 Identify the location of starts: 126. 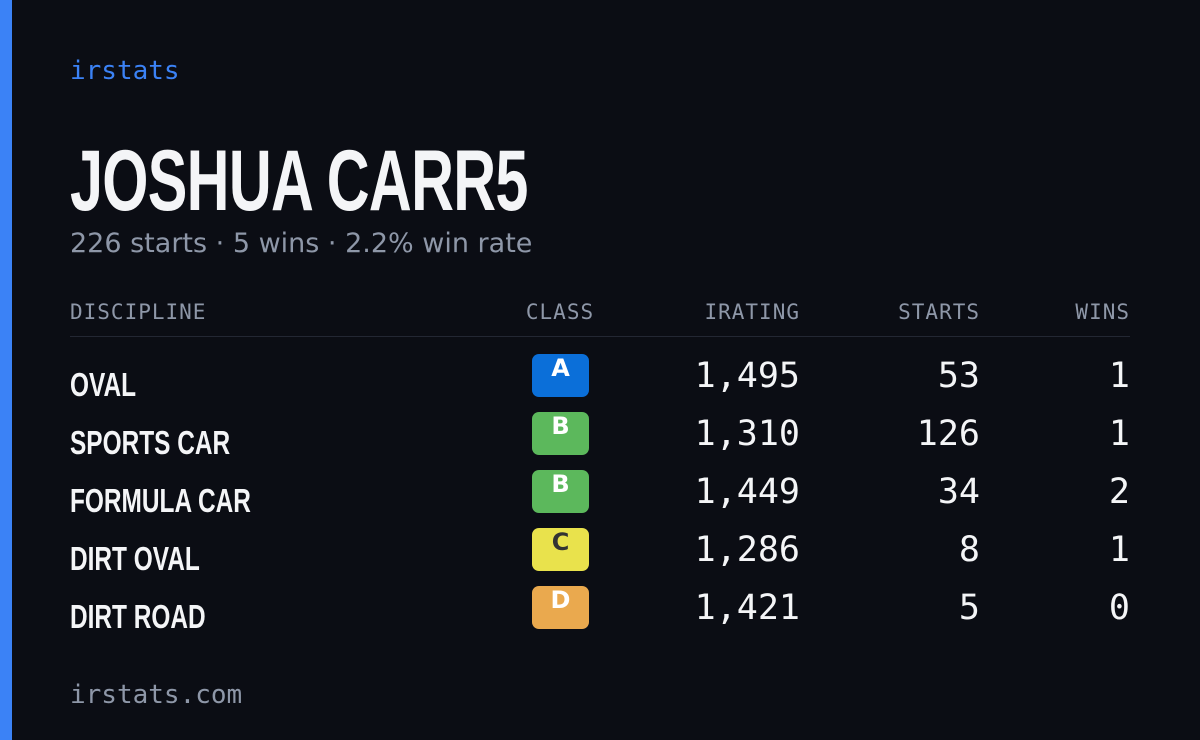
(948, 434).